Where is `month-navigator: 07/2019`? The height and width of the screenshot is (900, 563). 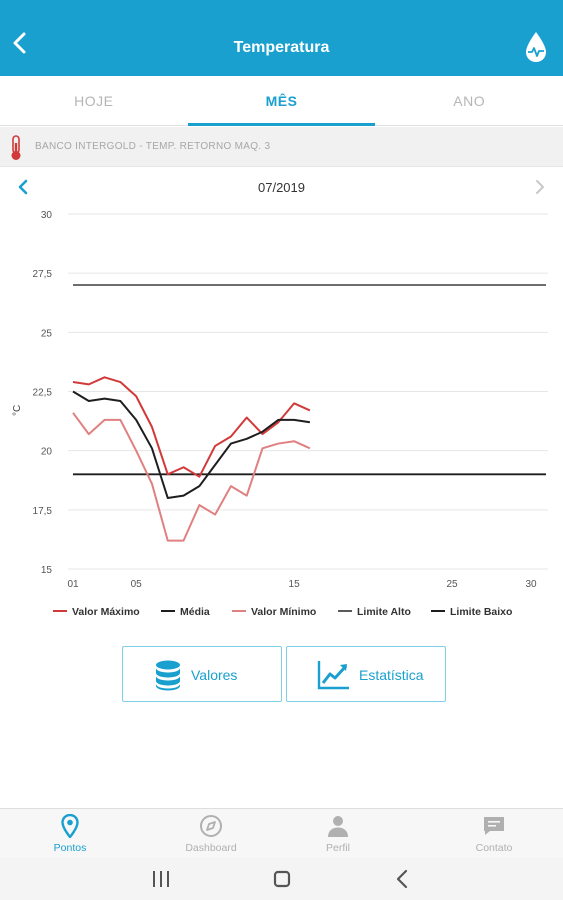 month-navigator: 07/2019 is located at coordinates (281, 187).